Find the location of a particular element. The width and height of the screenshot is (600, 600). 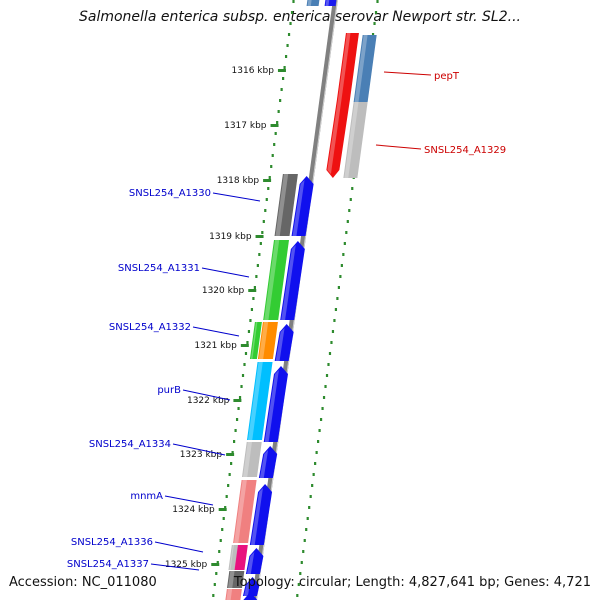

cog-block-accent-a is located at coordinates (255, 340).